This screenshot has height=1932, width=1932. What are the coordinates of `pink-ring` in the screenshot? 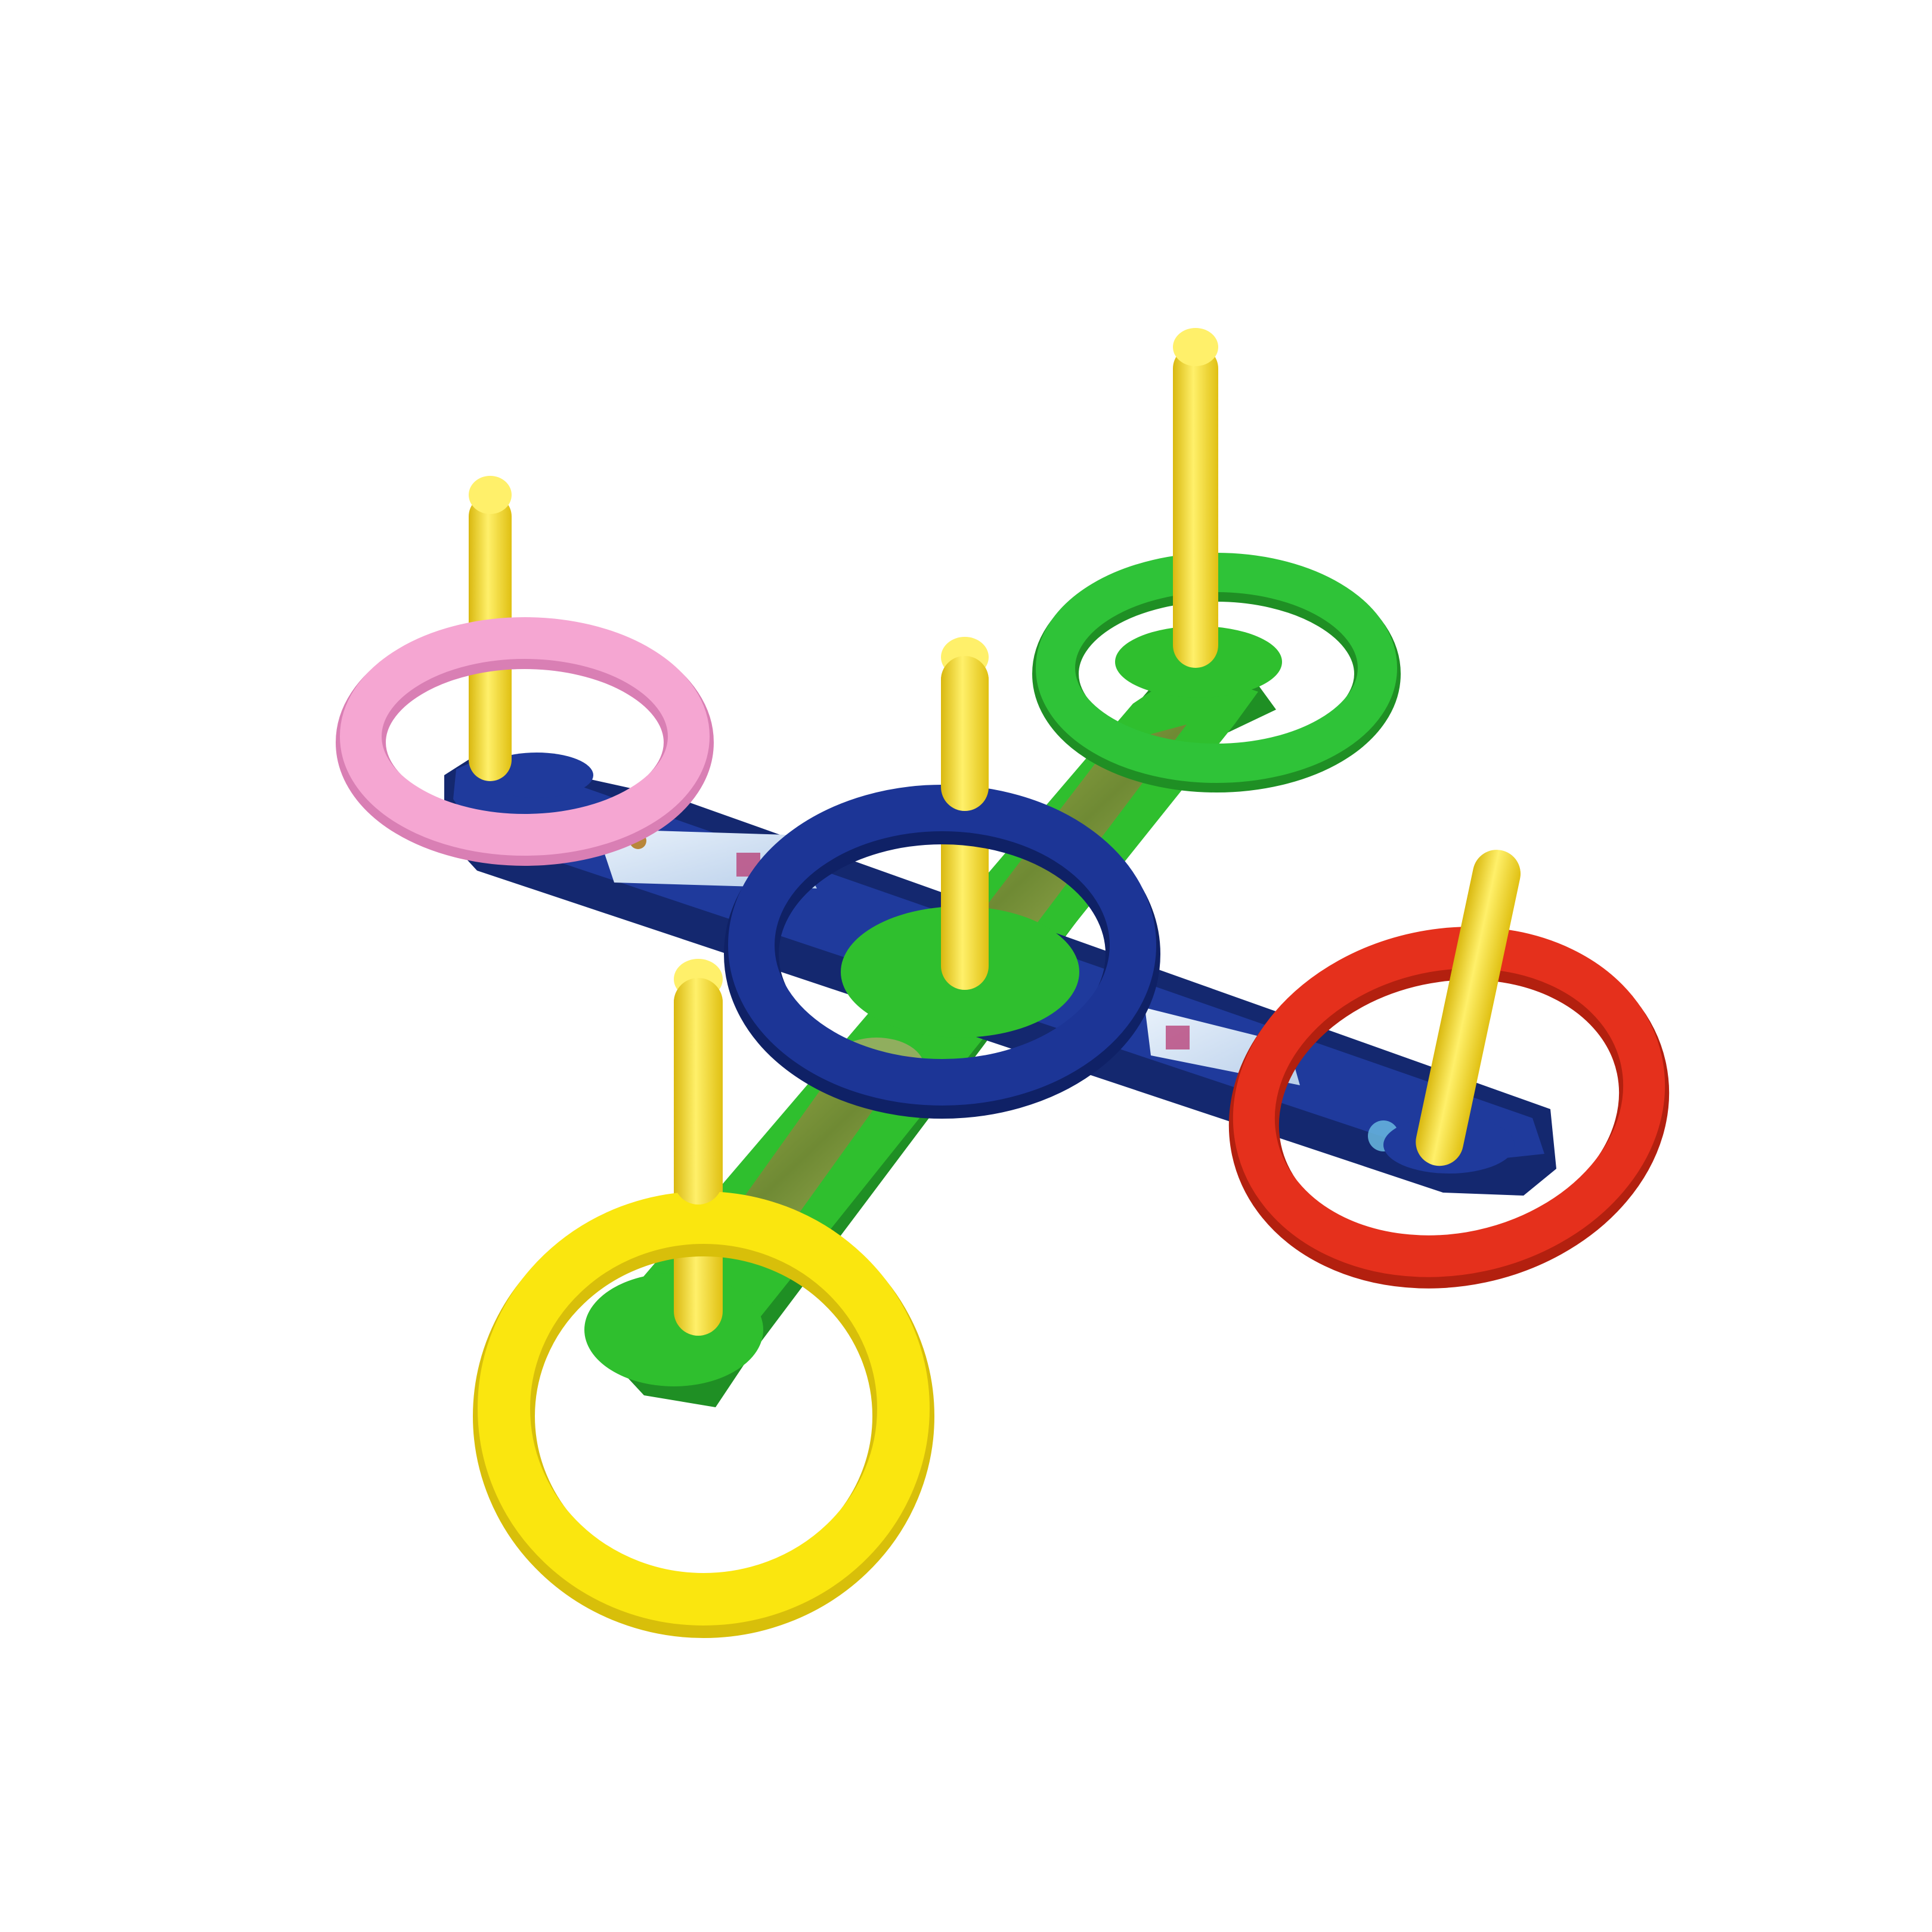 It's located at (525, 742).